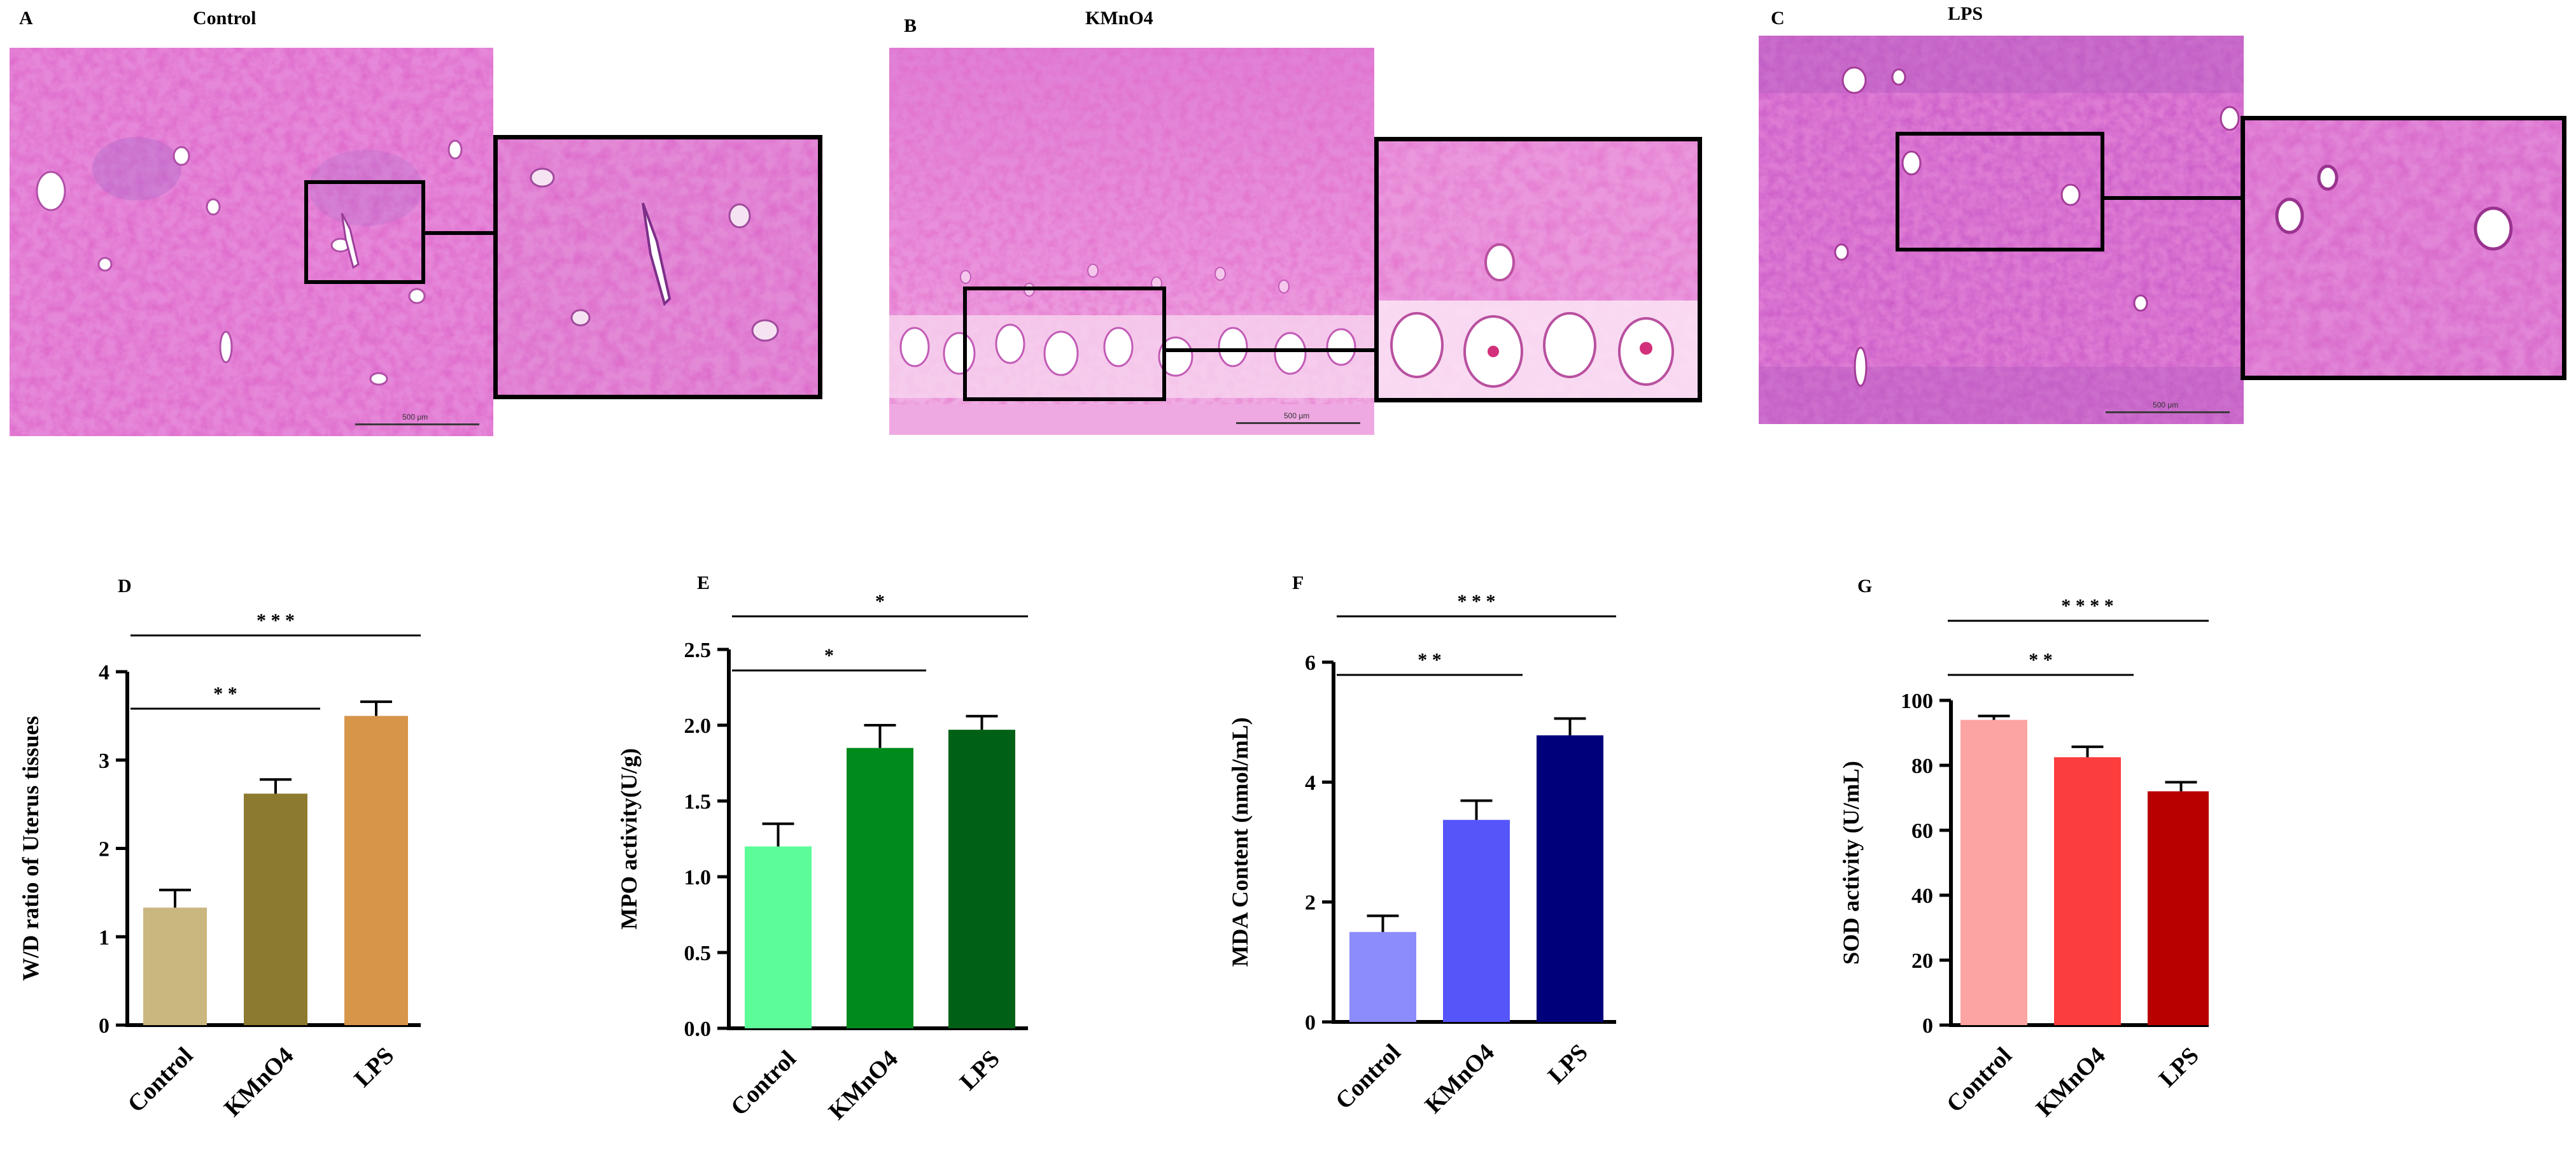 The image size is (2576, 1162). I want to click on zoom-connector-b, so click(1271, 350).